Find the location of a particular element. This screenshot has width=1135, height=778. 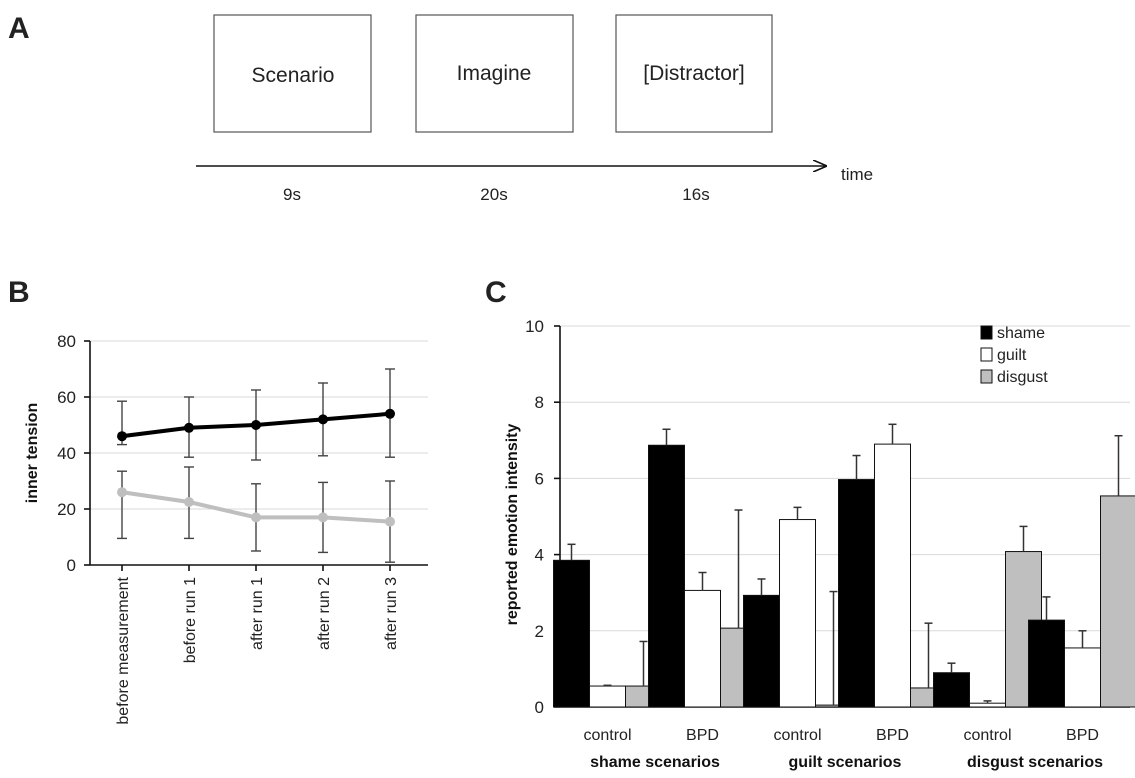

y-axis-title: reported emotion intensity is located at coordinates (512, 525).